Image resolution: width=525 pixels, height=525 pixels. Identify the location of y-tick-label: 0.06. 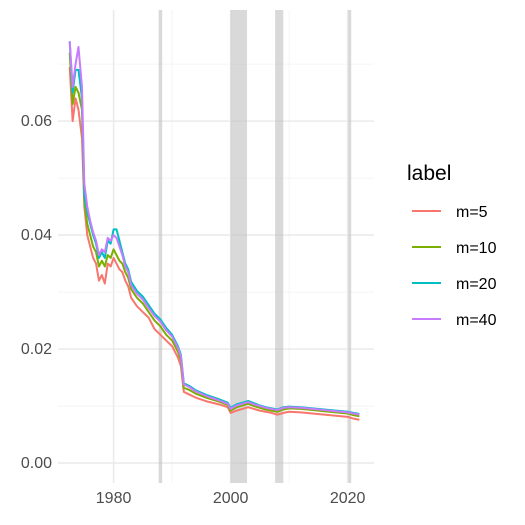
(36, 121).